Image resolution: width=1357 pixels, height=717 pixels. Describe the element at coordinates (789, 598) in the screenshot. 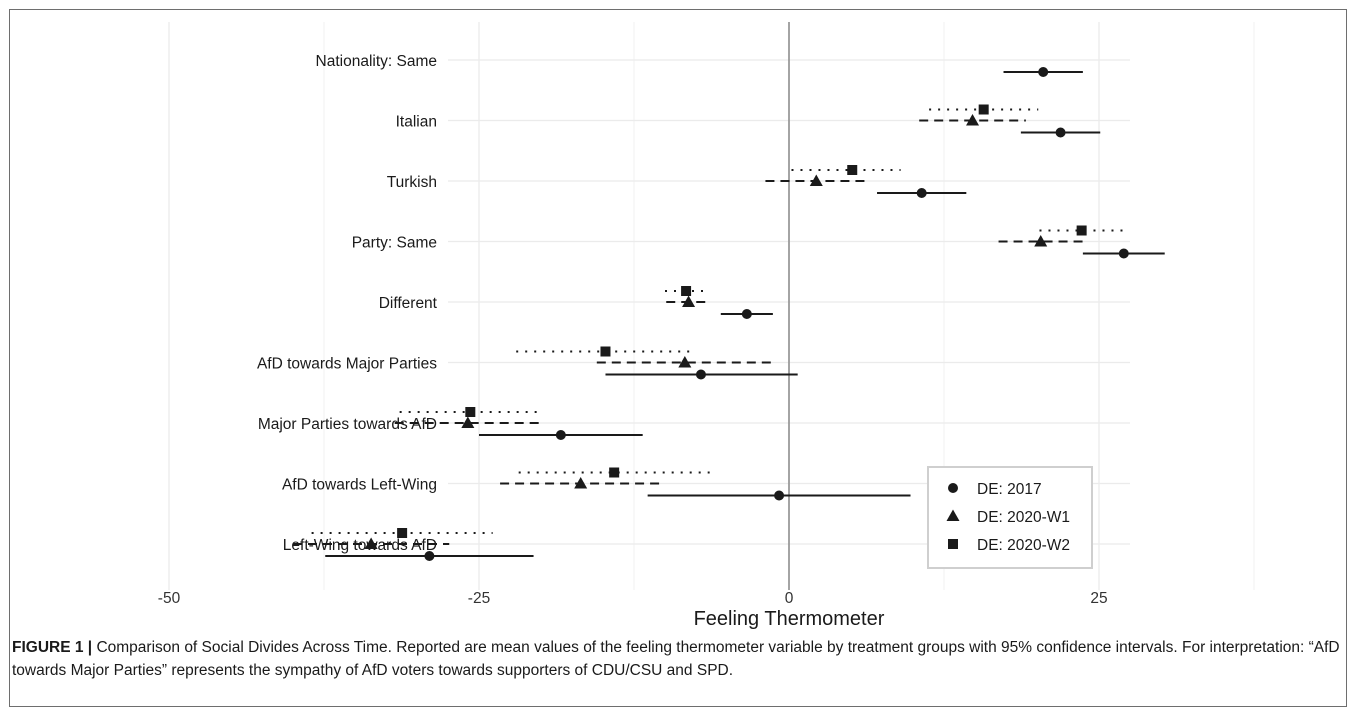

I see `x-tick-label: 0` at that location.